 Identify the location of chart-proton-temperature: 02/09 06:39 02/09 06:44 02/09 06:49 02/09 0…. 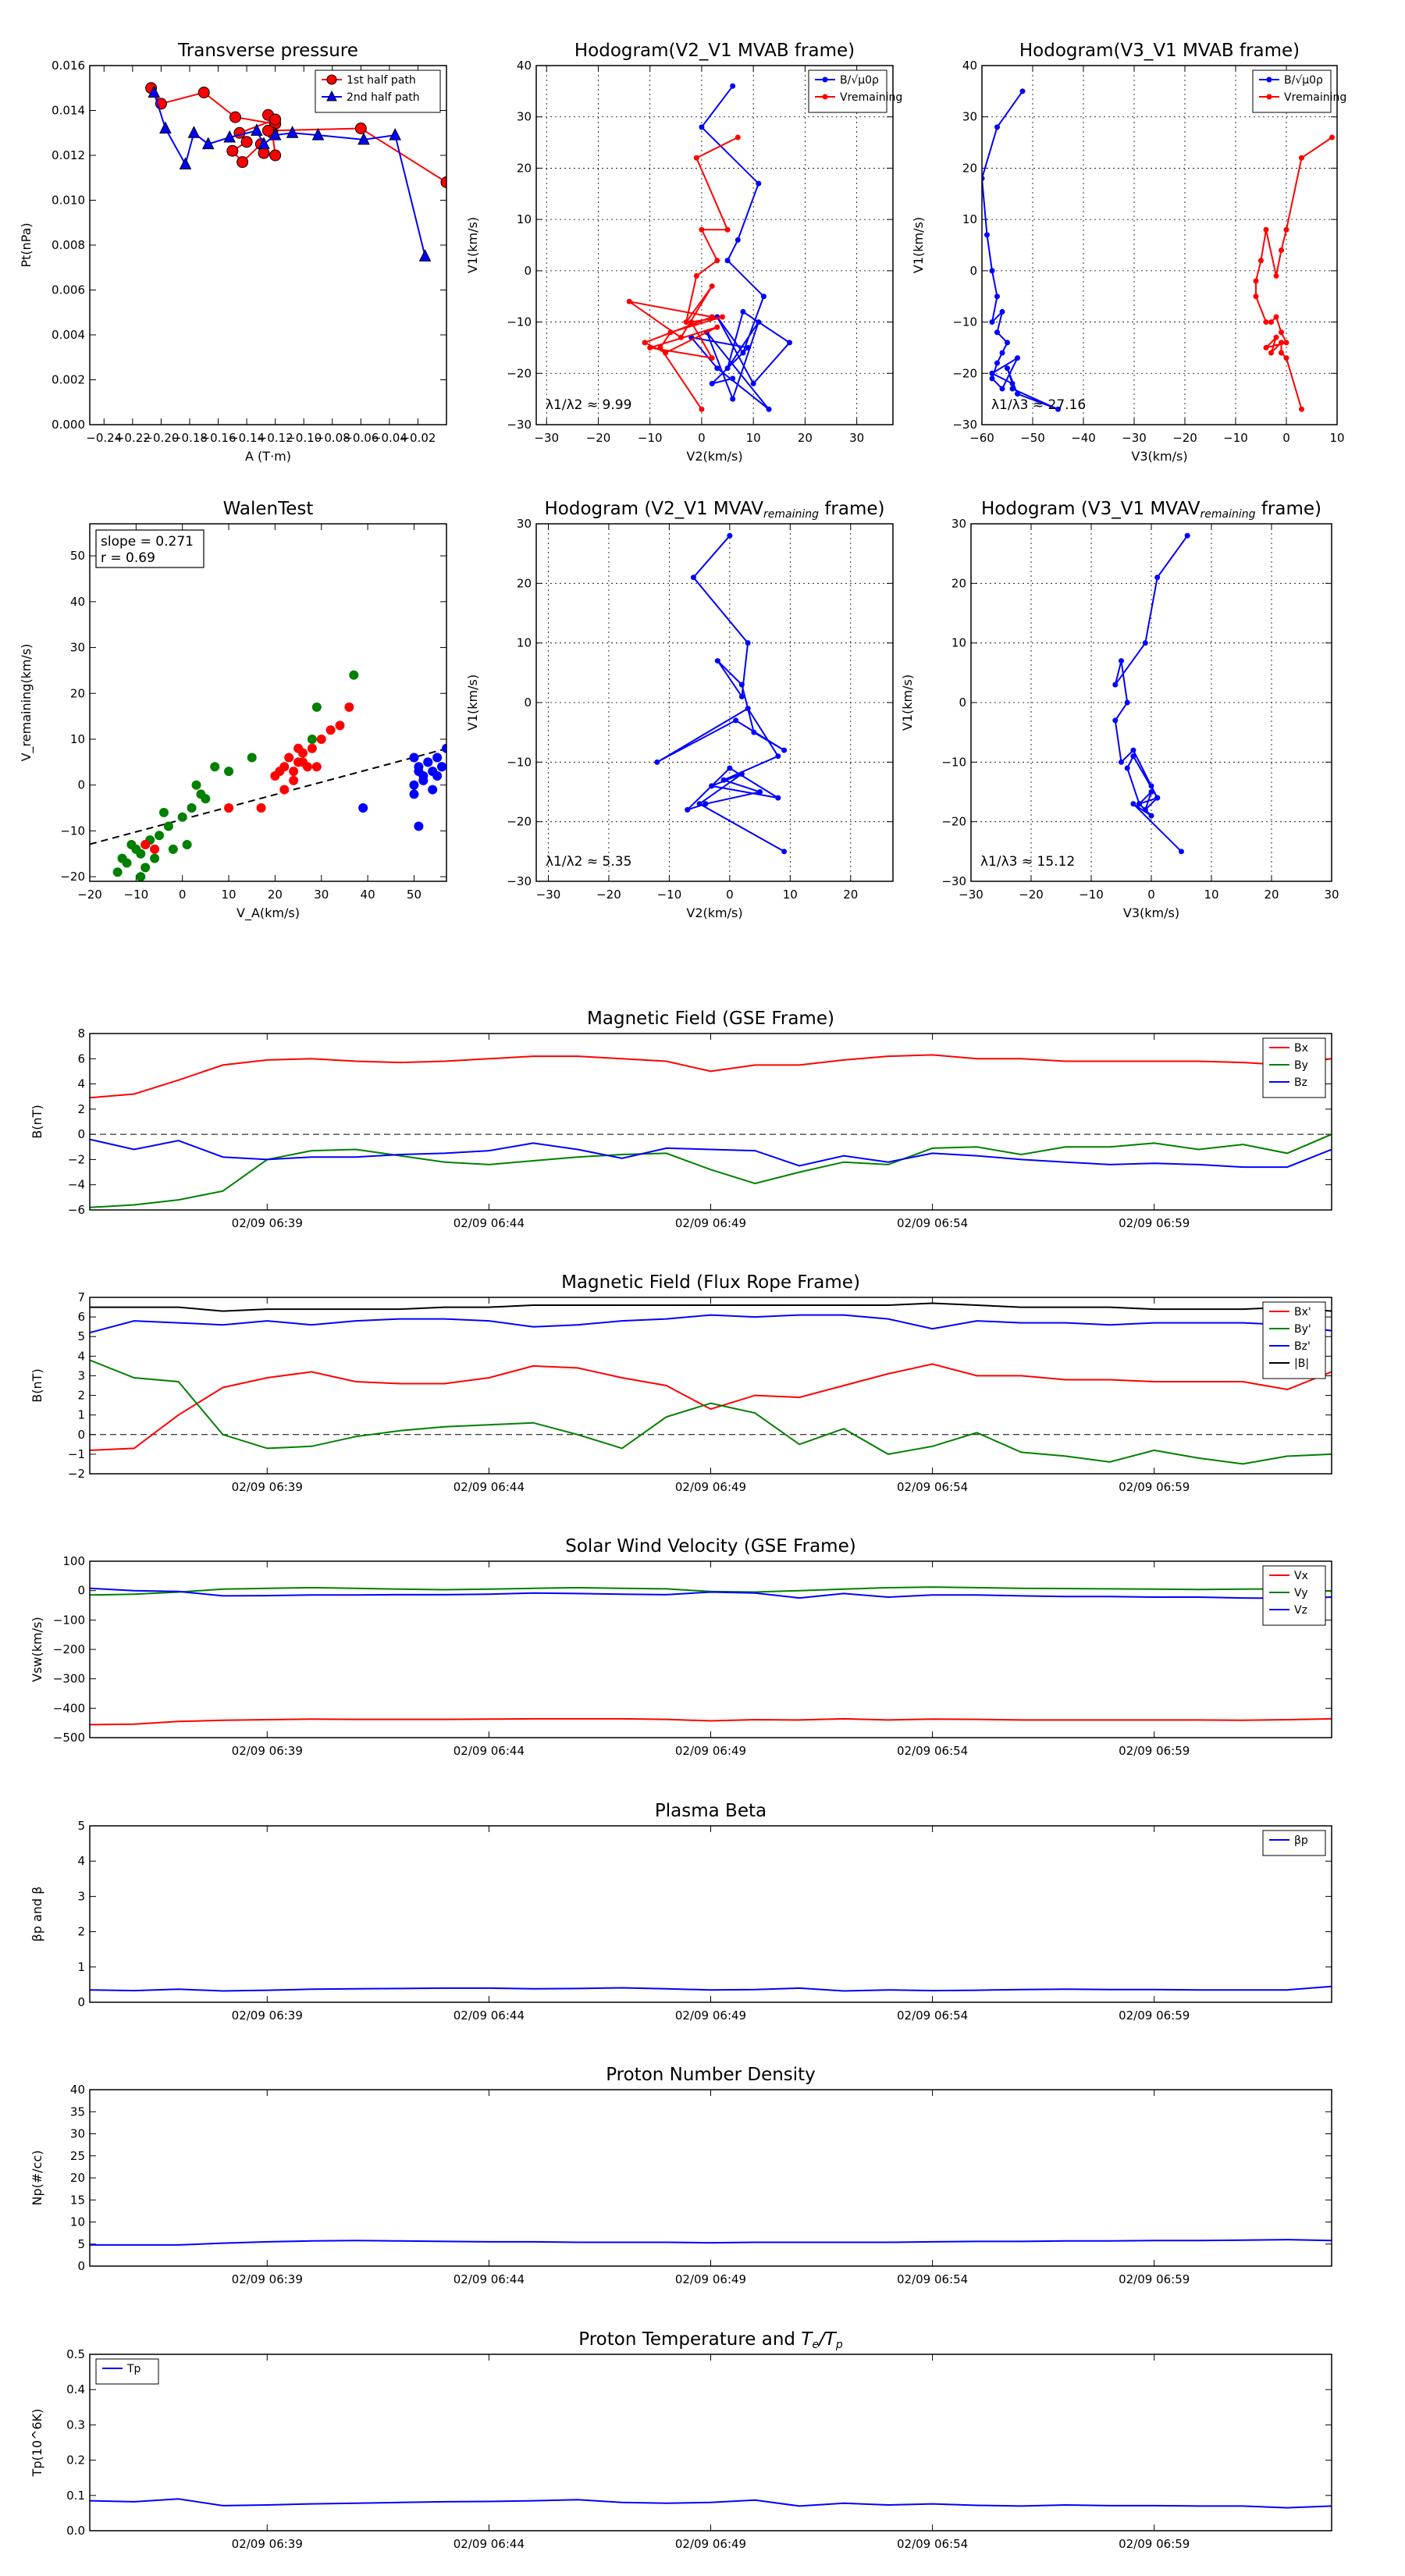
(681, 2440).